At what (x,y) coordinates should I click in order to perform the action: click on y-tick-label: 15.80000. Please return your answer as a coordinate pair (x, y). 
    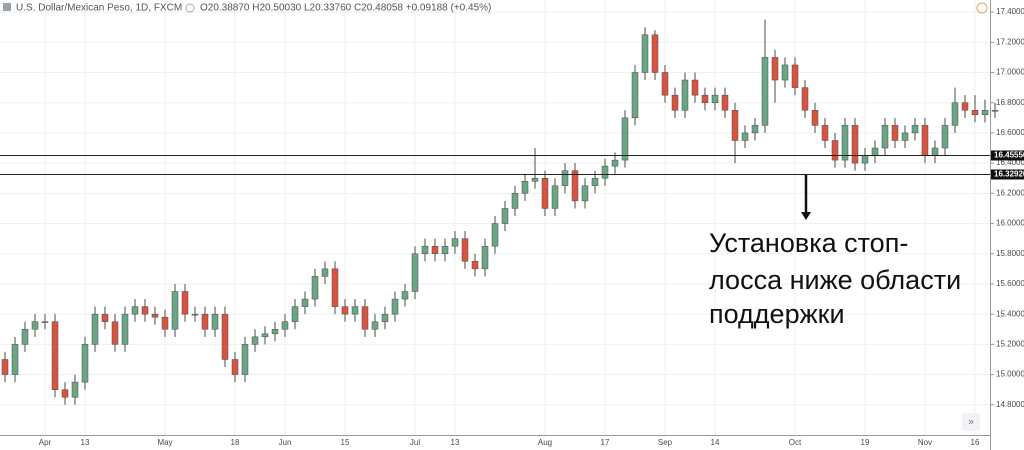
    Looking at the image, I should click on (1010, 253).